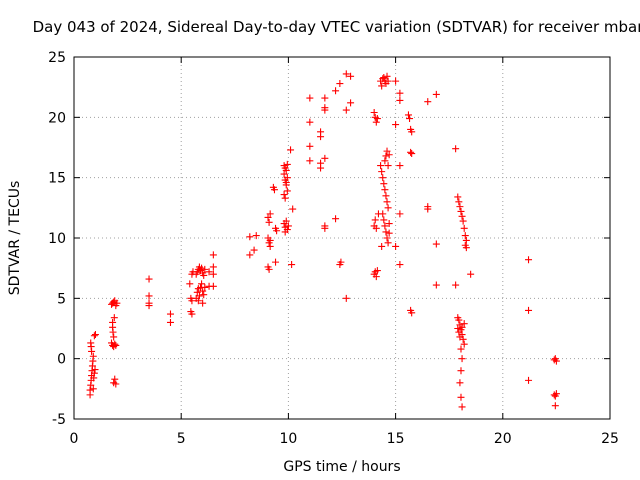 The height and width of the screenshot is (480, 640). Describe the element at coordinates (15, 238) in the screenshot. I see `y-axis-label: SDTVAR / TECUs` at that location.